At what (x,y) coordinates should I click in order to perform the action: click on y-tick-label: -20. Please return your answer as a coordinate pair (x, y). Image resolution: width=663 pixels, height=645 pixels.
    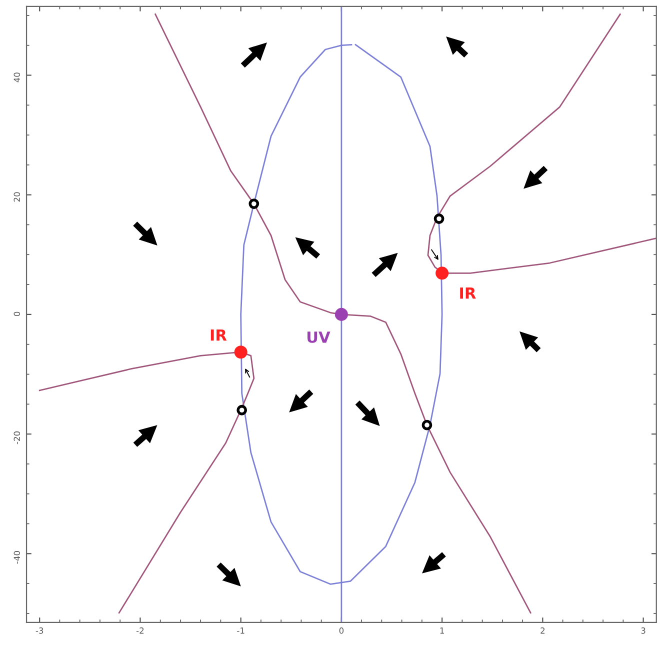
    Looking at the image, I should click on (17, 437).